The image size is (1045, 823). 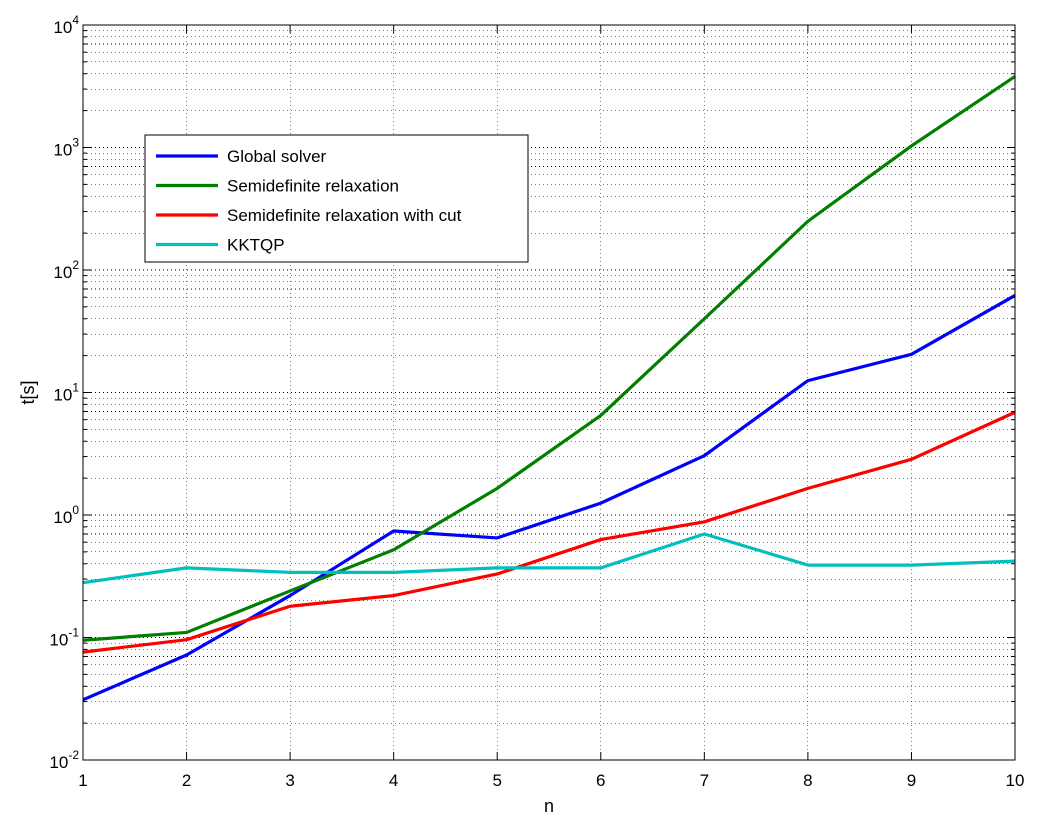 I want to click on y-axis-label: t[s], so click(x=28, y=392).